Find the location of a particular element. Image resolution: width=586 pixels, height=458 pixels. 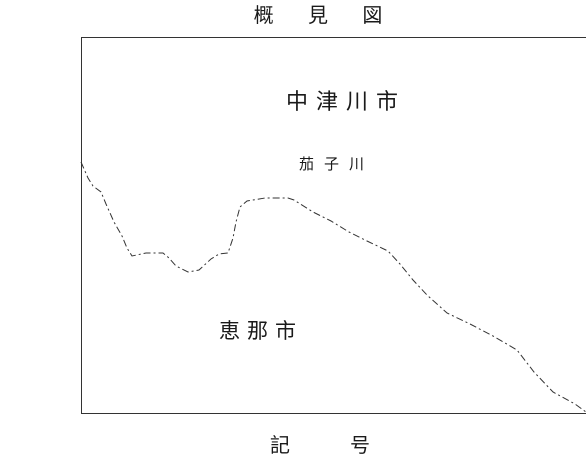

city-label-ena: 恵那市 is located at coordinates (261, 331).